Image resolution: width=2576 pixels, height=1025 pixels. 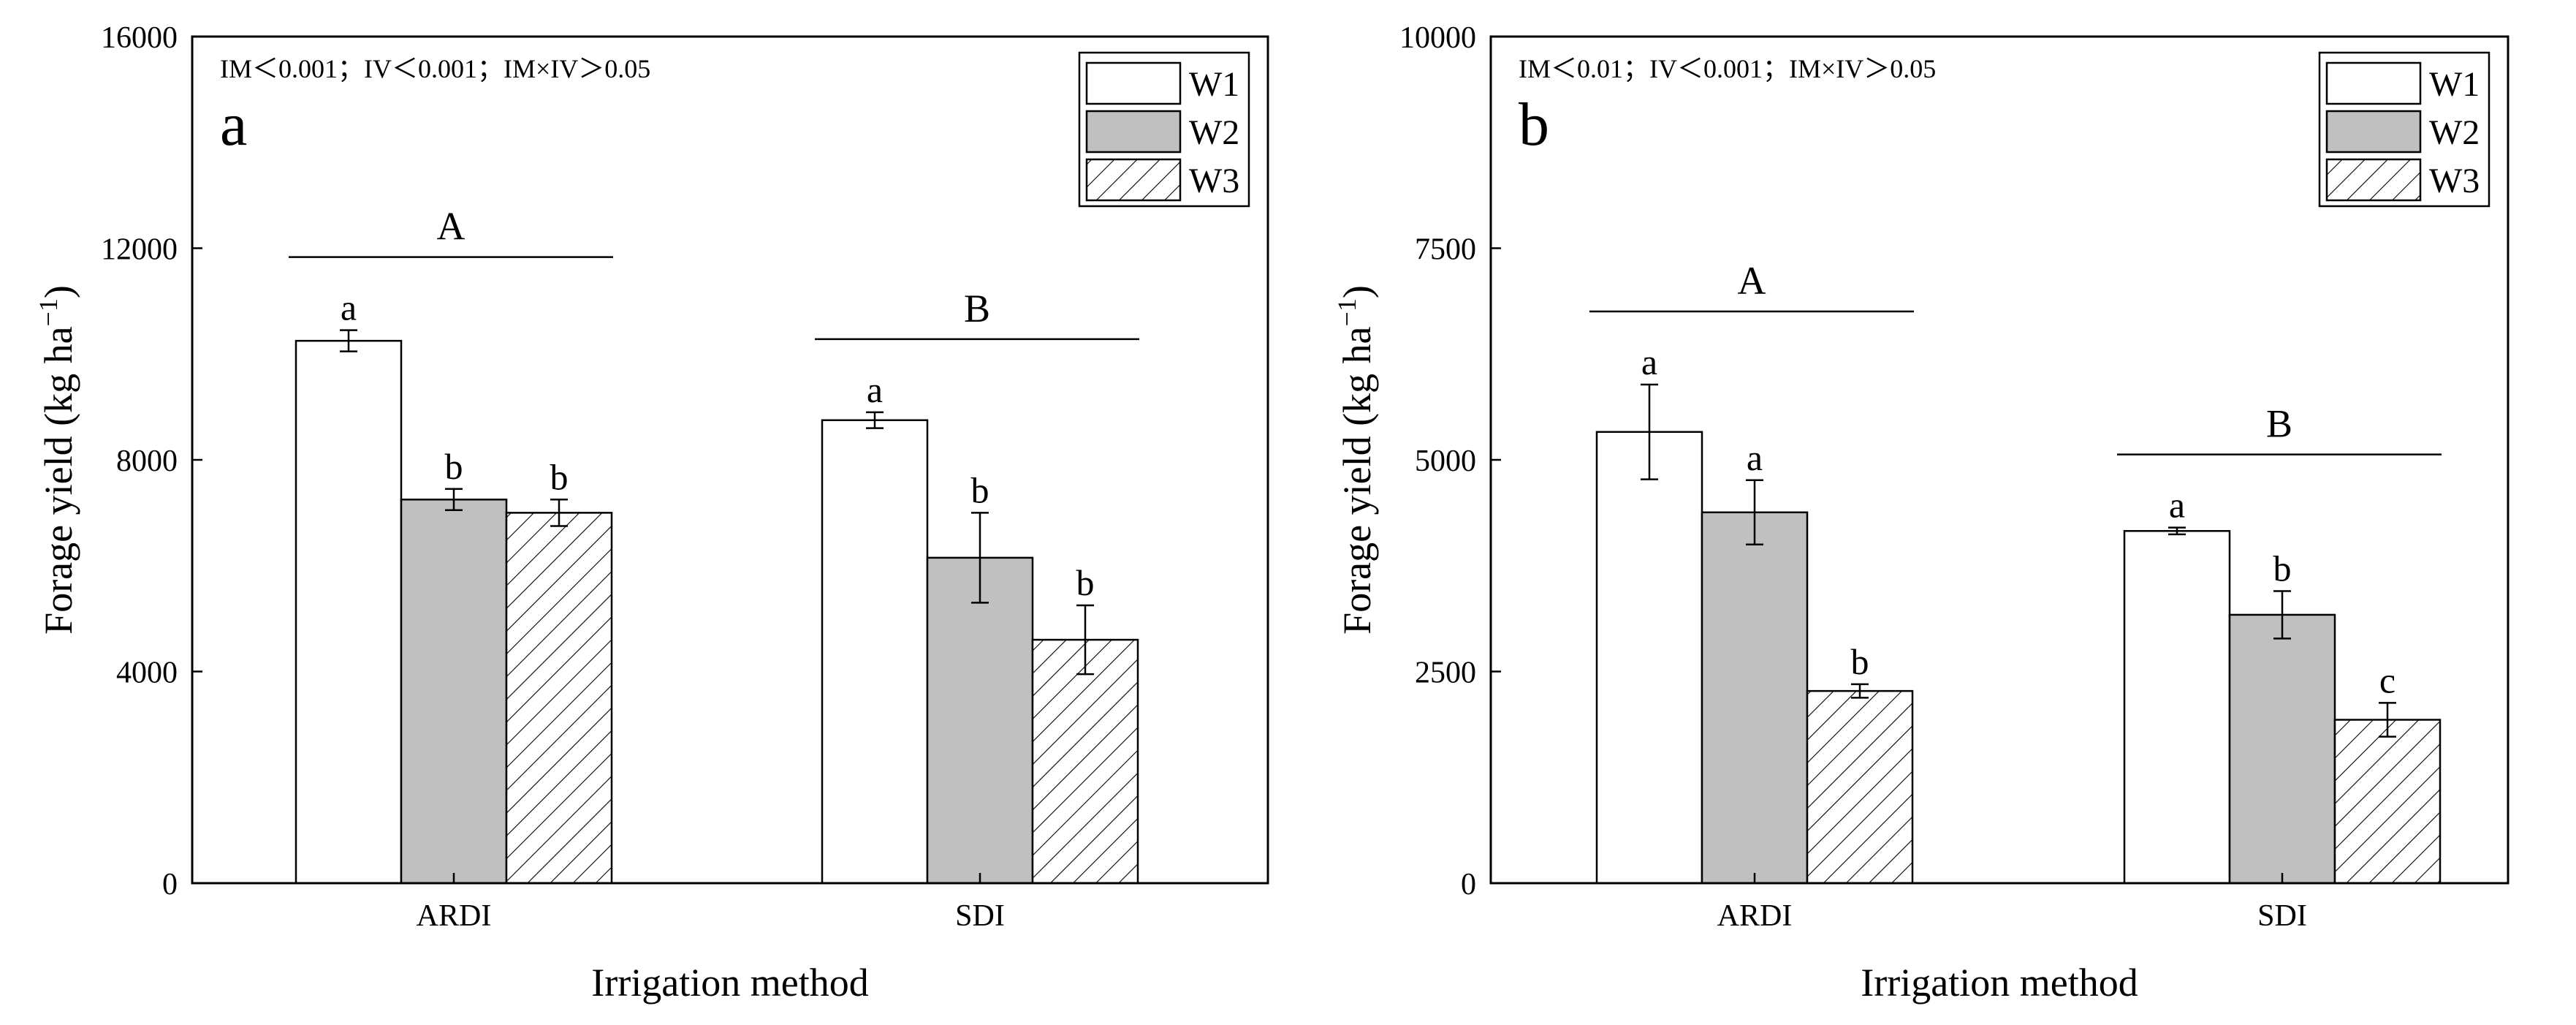 I want to click on y-tick-label: 10000, so click(x=1437, y=38).